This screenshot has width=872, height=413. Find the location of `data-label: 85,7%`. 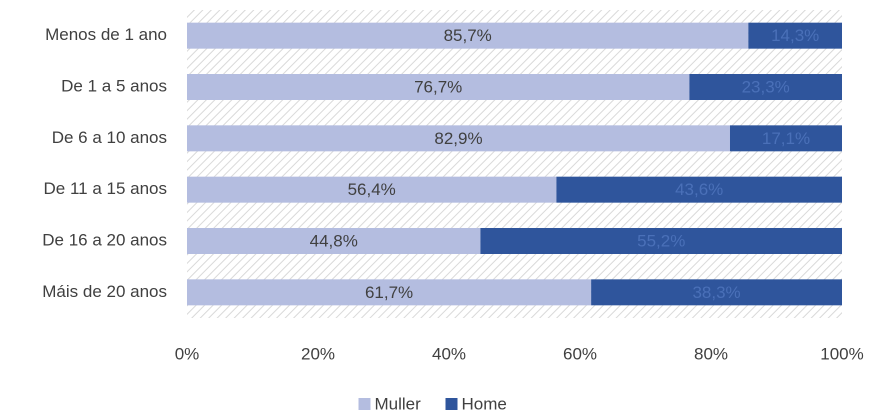

data-label: 85,7% is located at coordinates (468, 35).